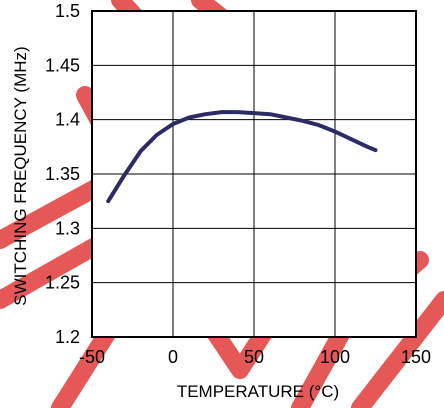 The height and width of the screenshot is (408, 444). Describe the element at coordinates (242, 157) in the screenshot. I see `series-line` at that location.